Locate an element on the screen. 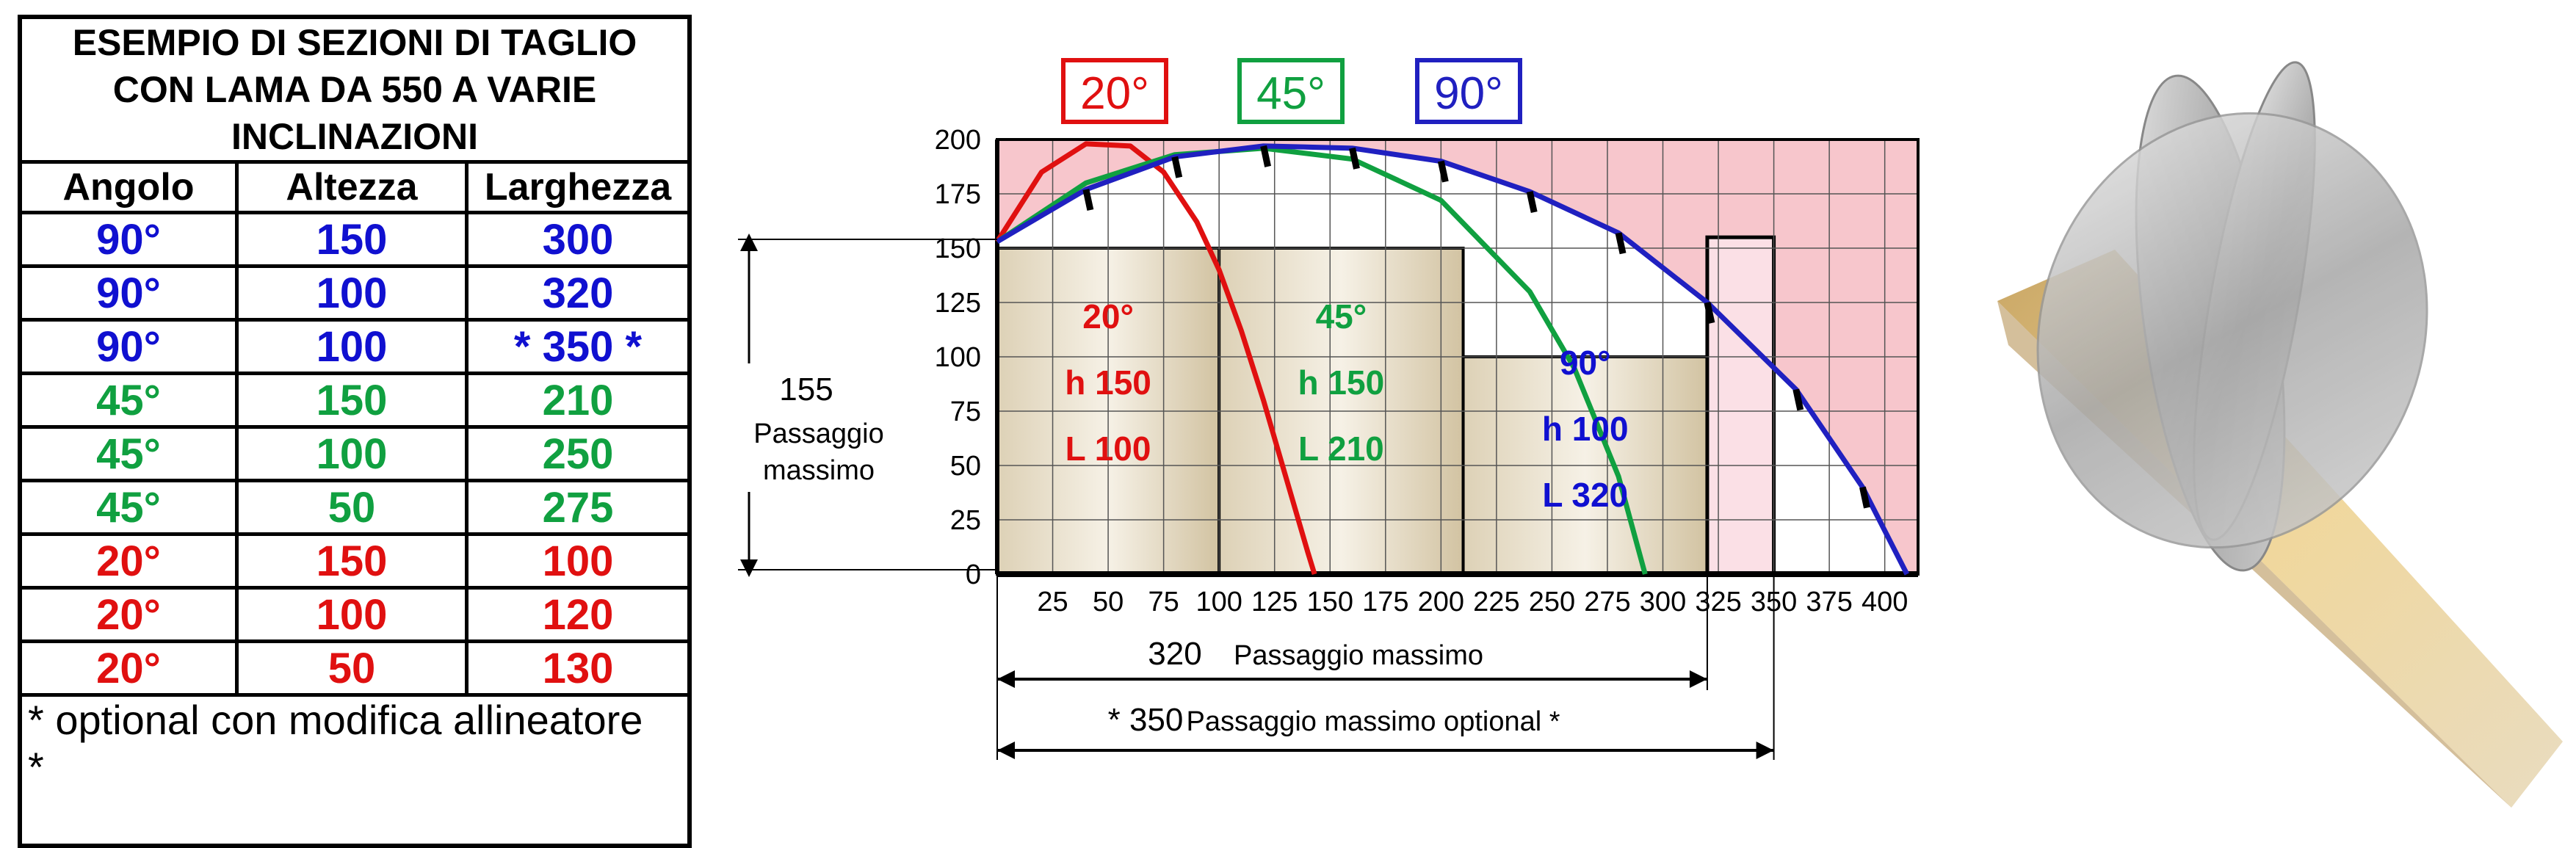 This screenshot has width=2576, height=848. x-tick-label: 25 is located at coordinates (1052, 602).